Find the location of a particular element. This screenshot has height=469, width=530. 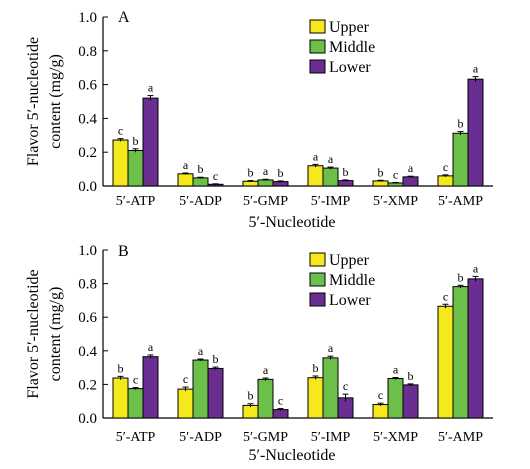

legend-swatch-middle is located at coordinates (317, 46).